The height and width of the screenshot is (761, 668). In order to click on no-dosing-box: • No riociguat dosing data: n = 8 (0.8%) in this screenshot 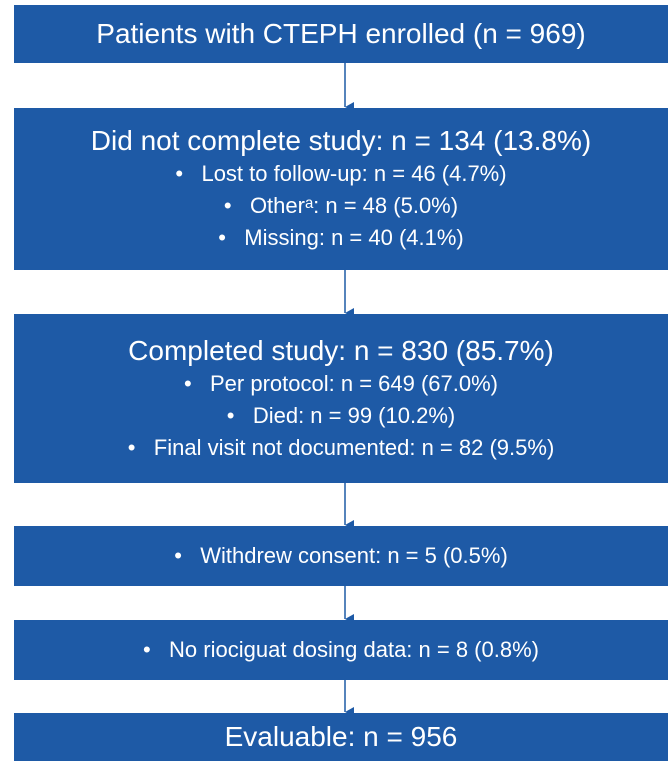, I will do `click(341, 650)`.